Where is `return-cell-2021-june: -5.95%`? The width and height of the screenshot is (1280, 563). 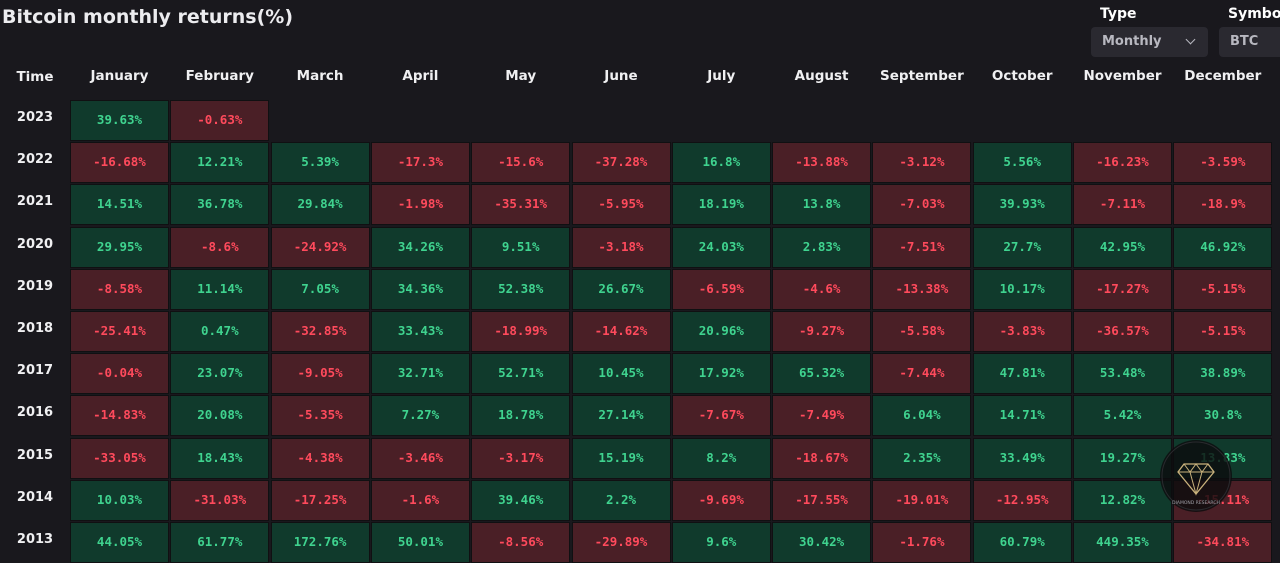
return-cell-2021-june: -5.95% is located at coordinates (621, 205).